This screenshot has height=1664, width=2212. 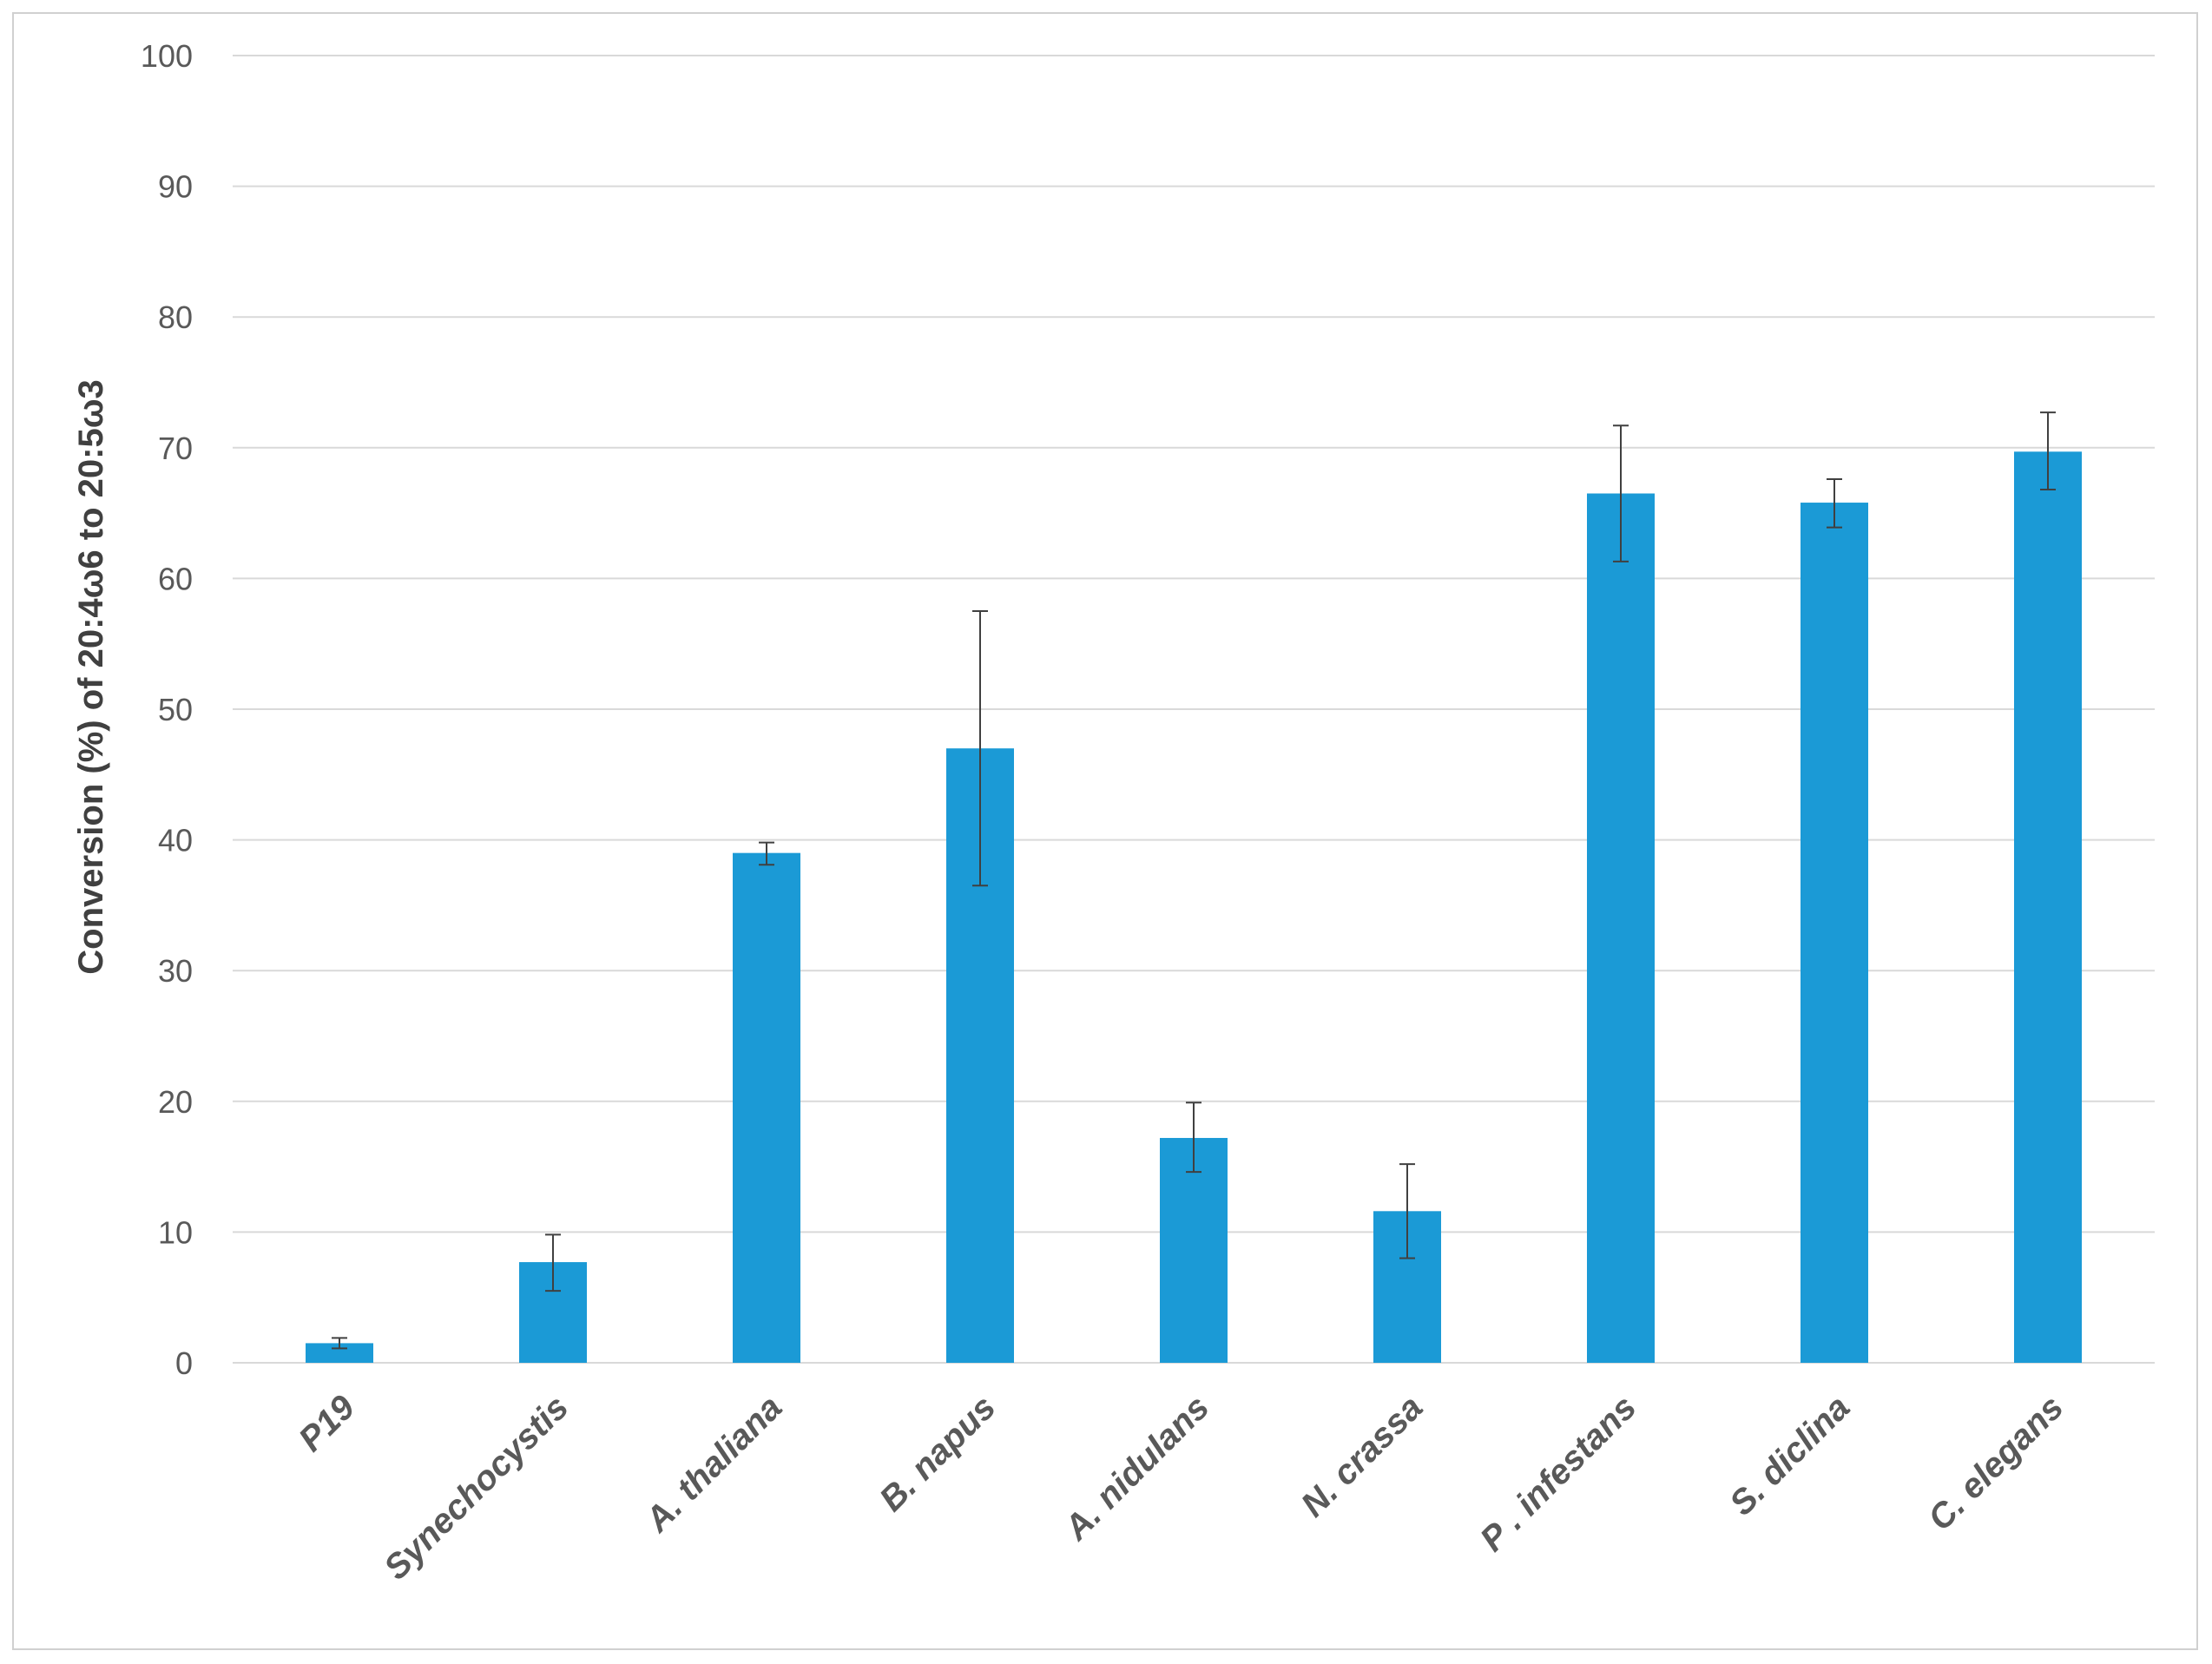 What do you see at coordinates (476, 1487) in the screenshot?
I see `x-category-label: Synechocystis` at bounding box center [476, 1487].